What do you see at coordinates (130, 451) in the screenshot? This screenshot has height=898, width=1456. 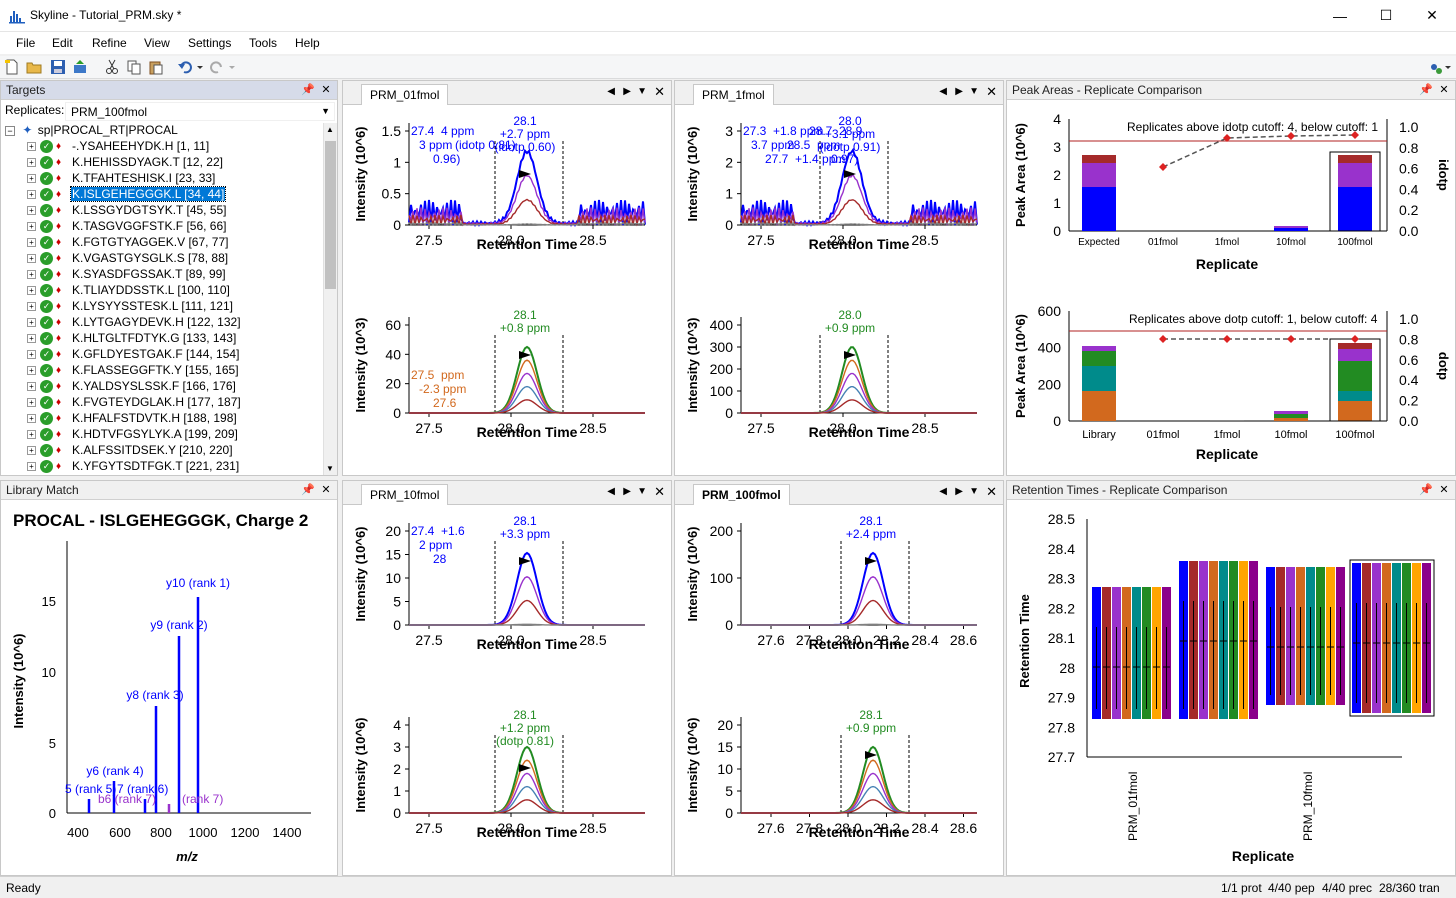 I see `tree-item: + ✓ ♦ K.ALFSSITDSEK.Y [210, 220]` at bounding box center [130, 451].